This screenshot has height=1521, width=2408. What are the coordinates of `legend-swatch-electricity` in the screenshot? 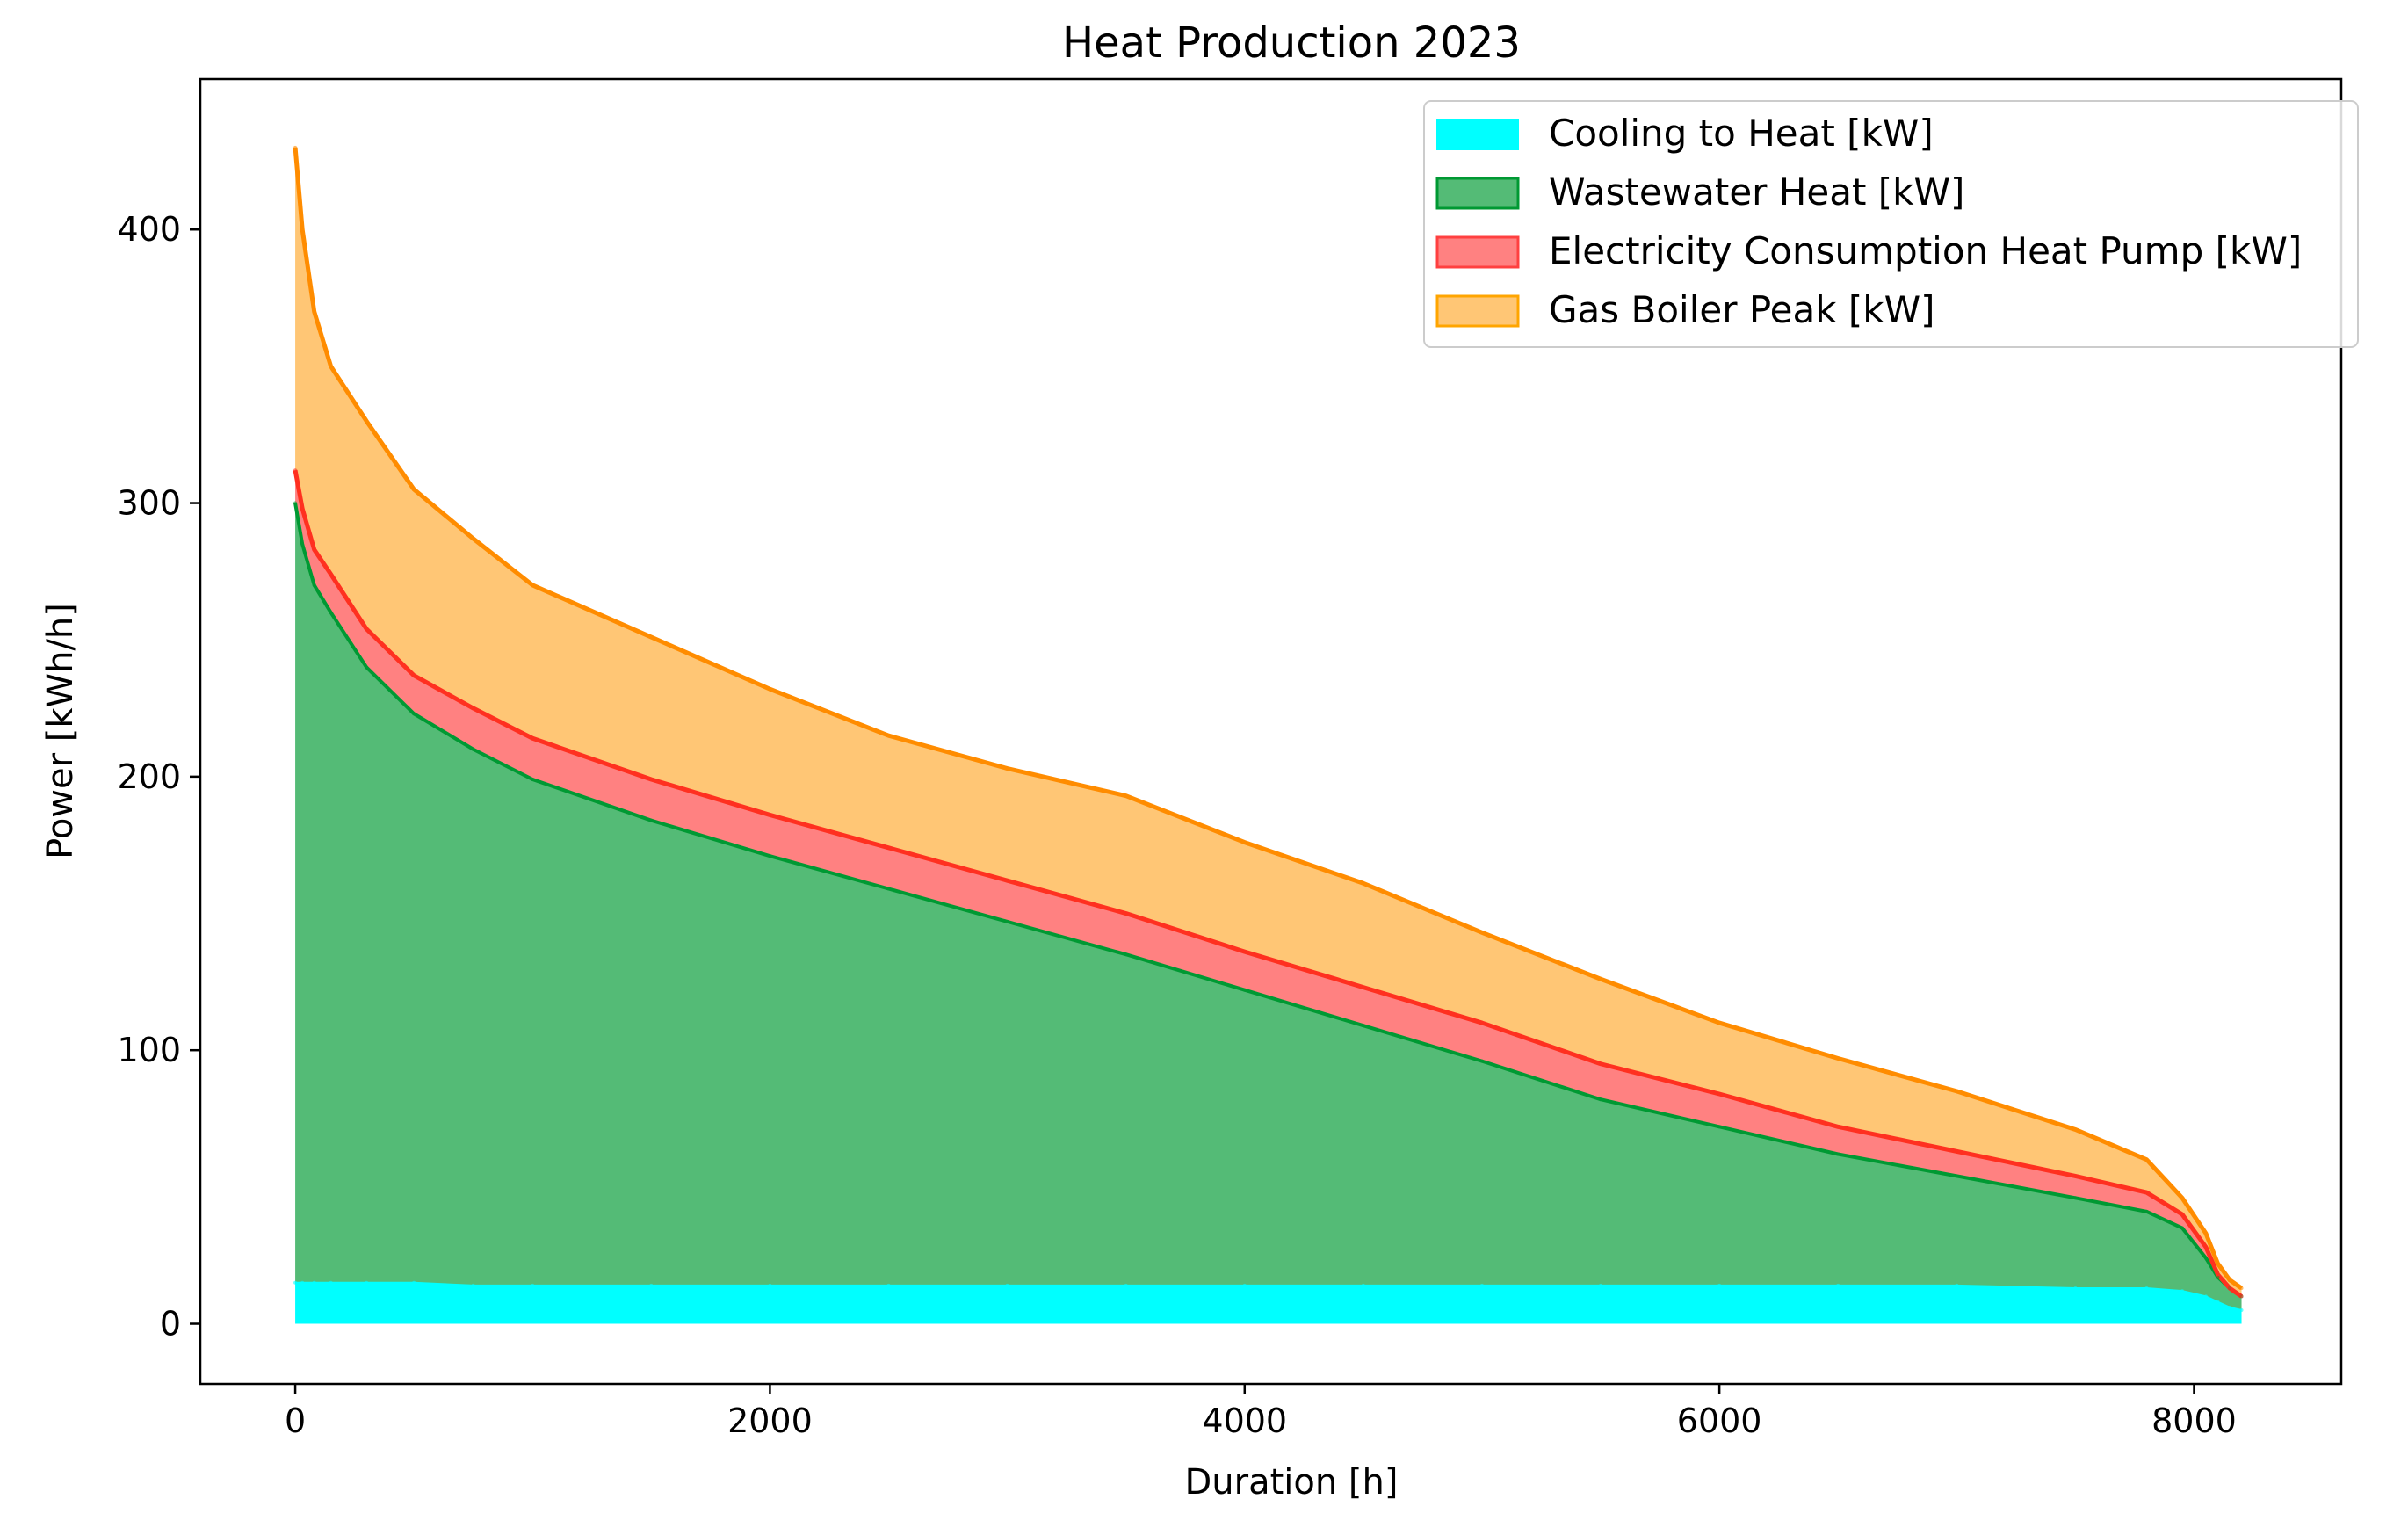 It's located at (1478, 252).